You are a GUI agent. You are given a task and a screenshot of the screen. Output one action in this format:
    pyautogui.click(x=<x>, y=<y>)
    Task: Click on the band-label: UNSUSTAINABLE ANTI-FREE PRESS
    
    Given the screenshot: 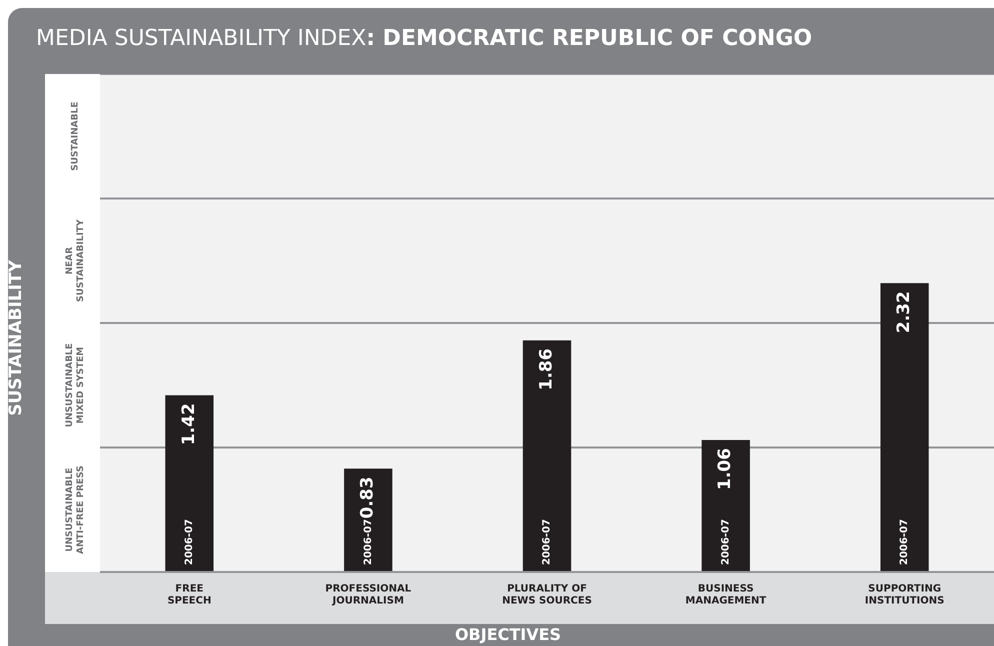 What is the action you would take?
    pyautogui.click(x=75, y=510)
    